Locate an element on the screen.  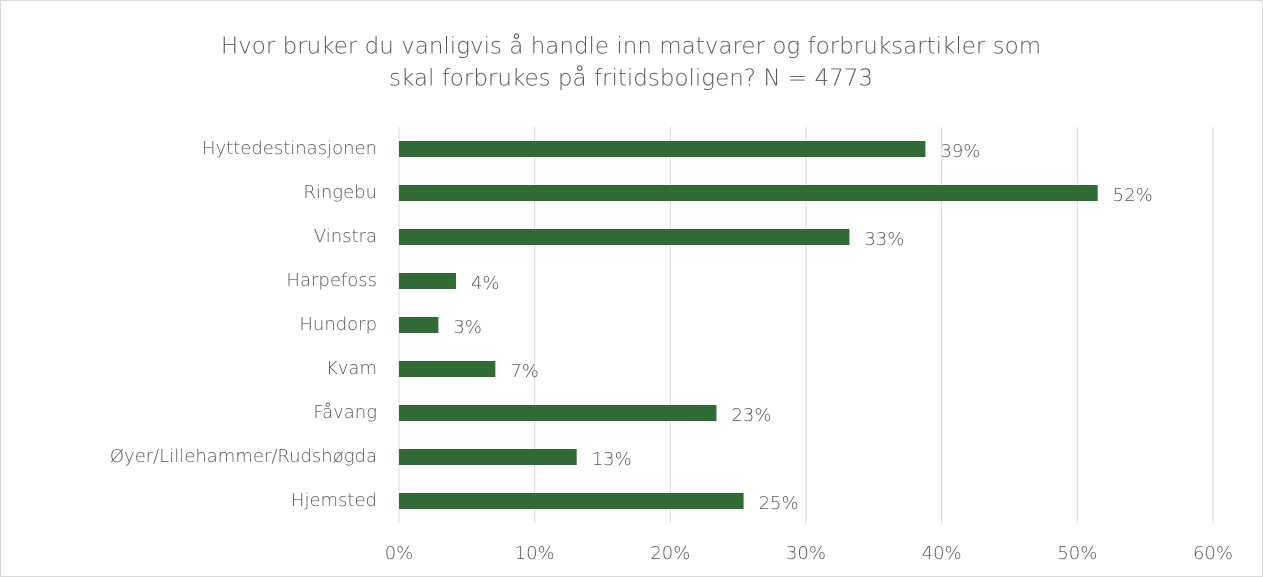
value-label: 33% is located at coordinates (884, 239).